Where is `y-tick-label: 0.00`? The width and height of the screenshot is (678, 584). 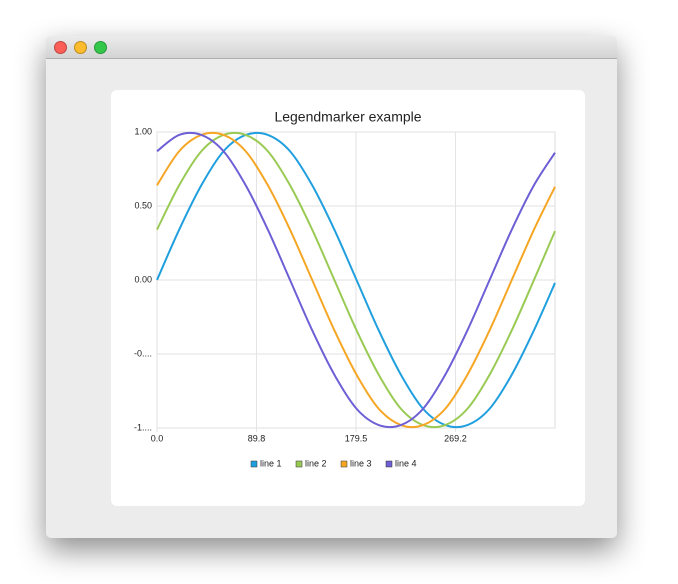 y-tick-label: 0.00 is located at coordinates (143, 279).